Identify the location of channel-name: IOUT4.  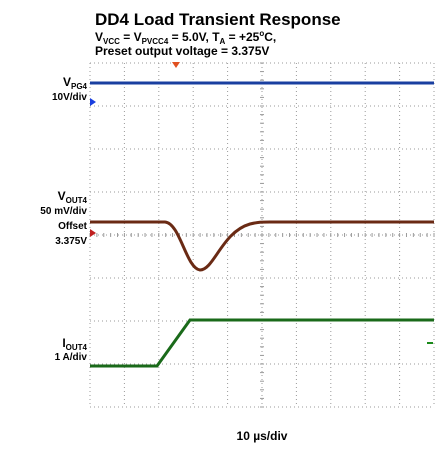
(74, 344).